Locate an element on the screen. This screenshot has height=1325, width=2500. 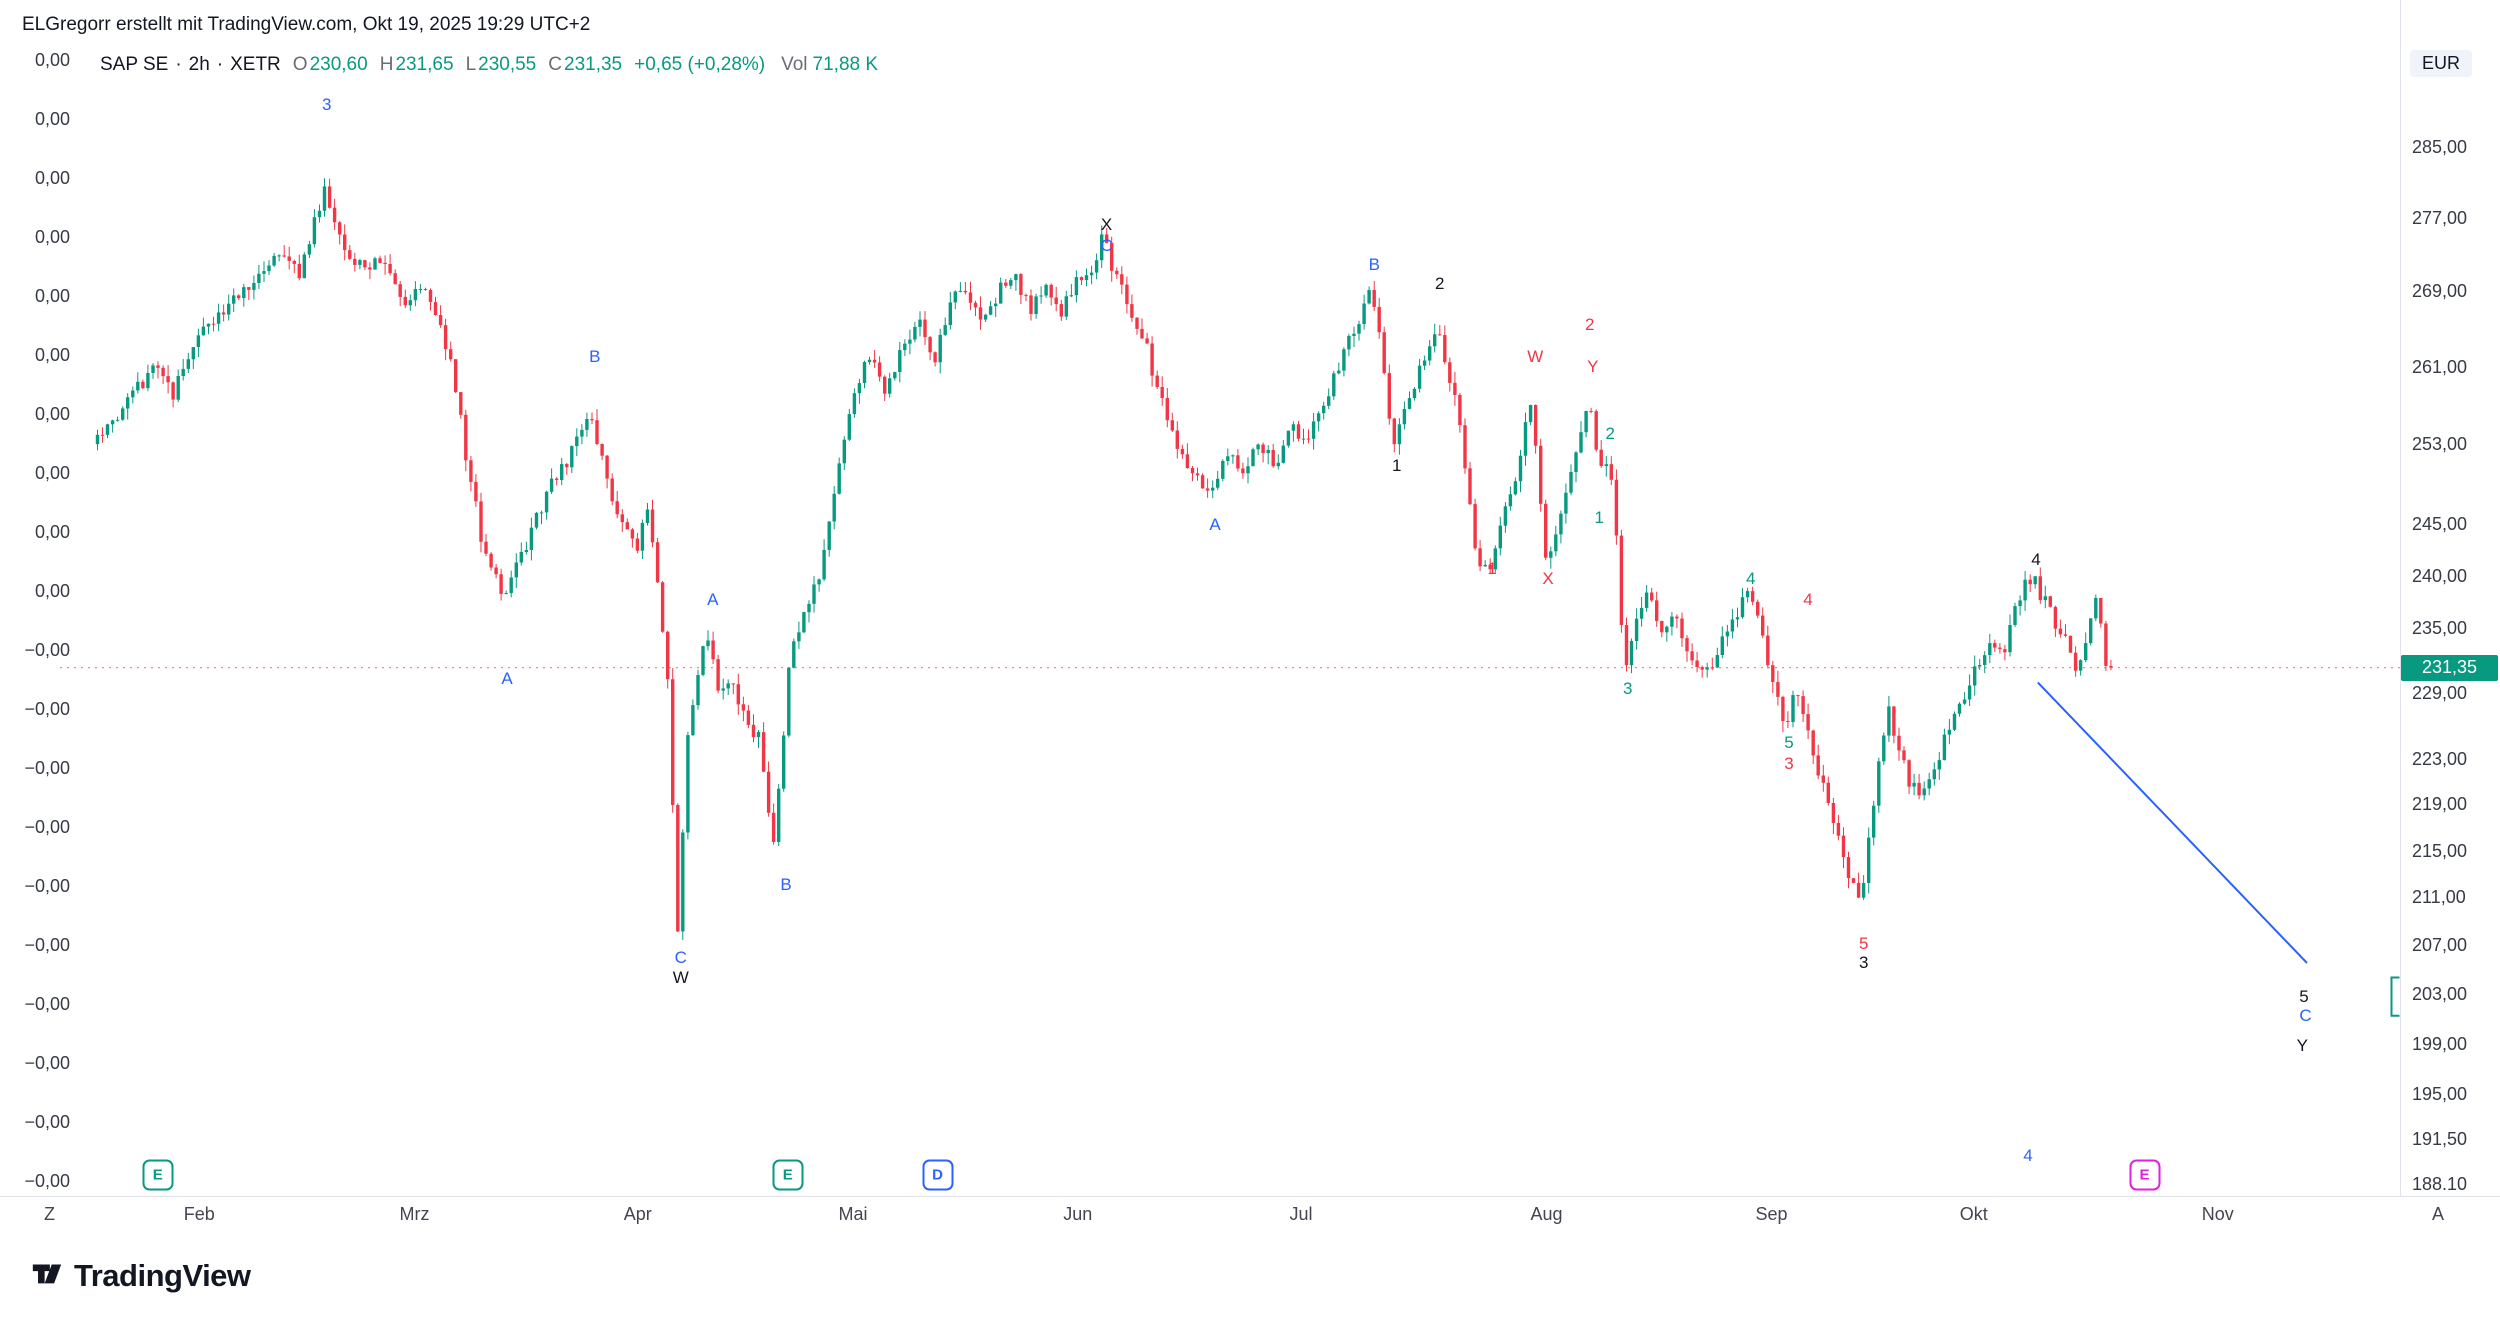
price-tick: 253,00 is located at coordinates (2440, 444).